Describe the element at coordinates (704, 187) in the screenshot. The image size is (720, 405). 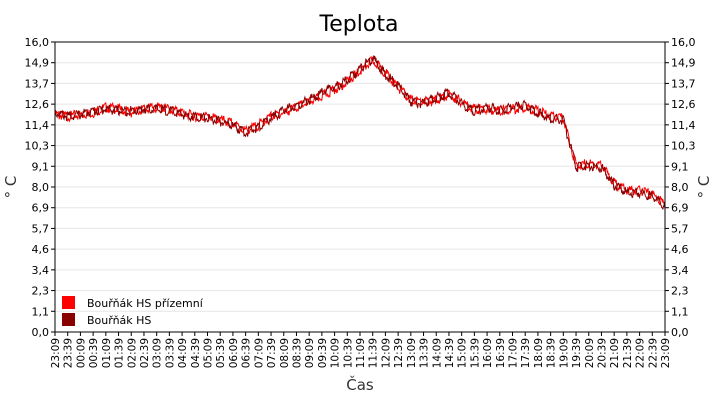
I see `y-axis-label-right: ° C` at that location.